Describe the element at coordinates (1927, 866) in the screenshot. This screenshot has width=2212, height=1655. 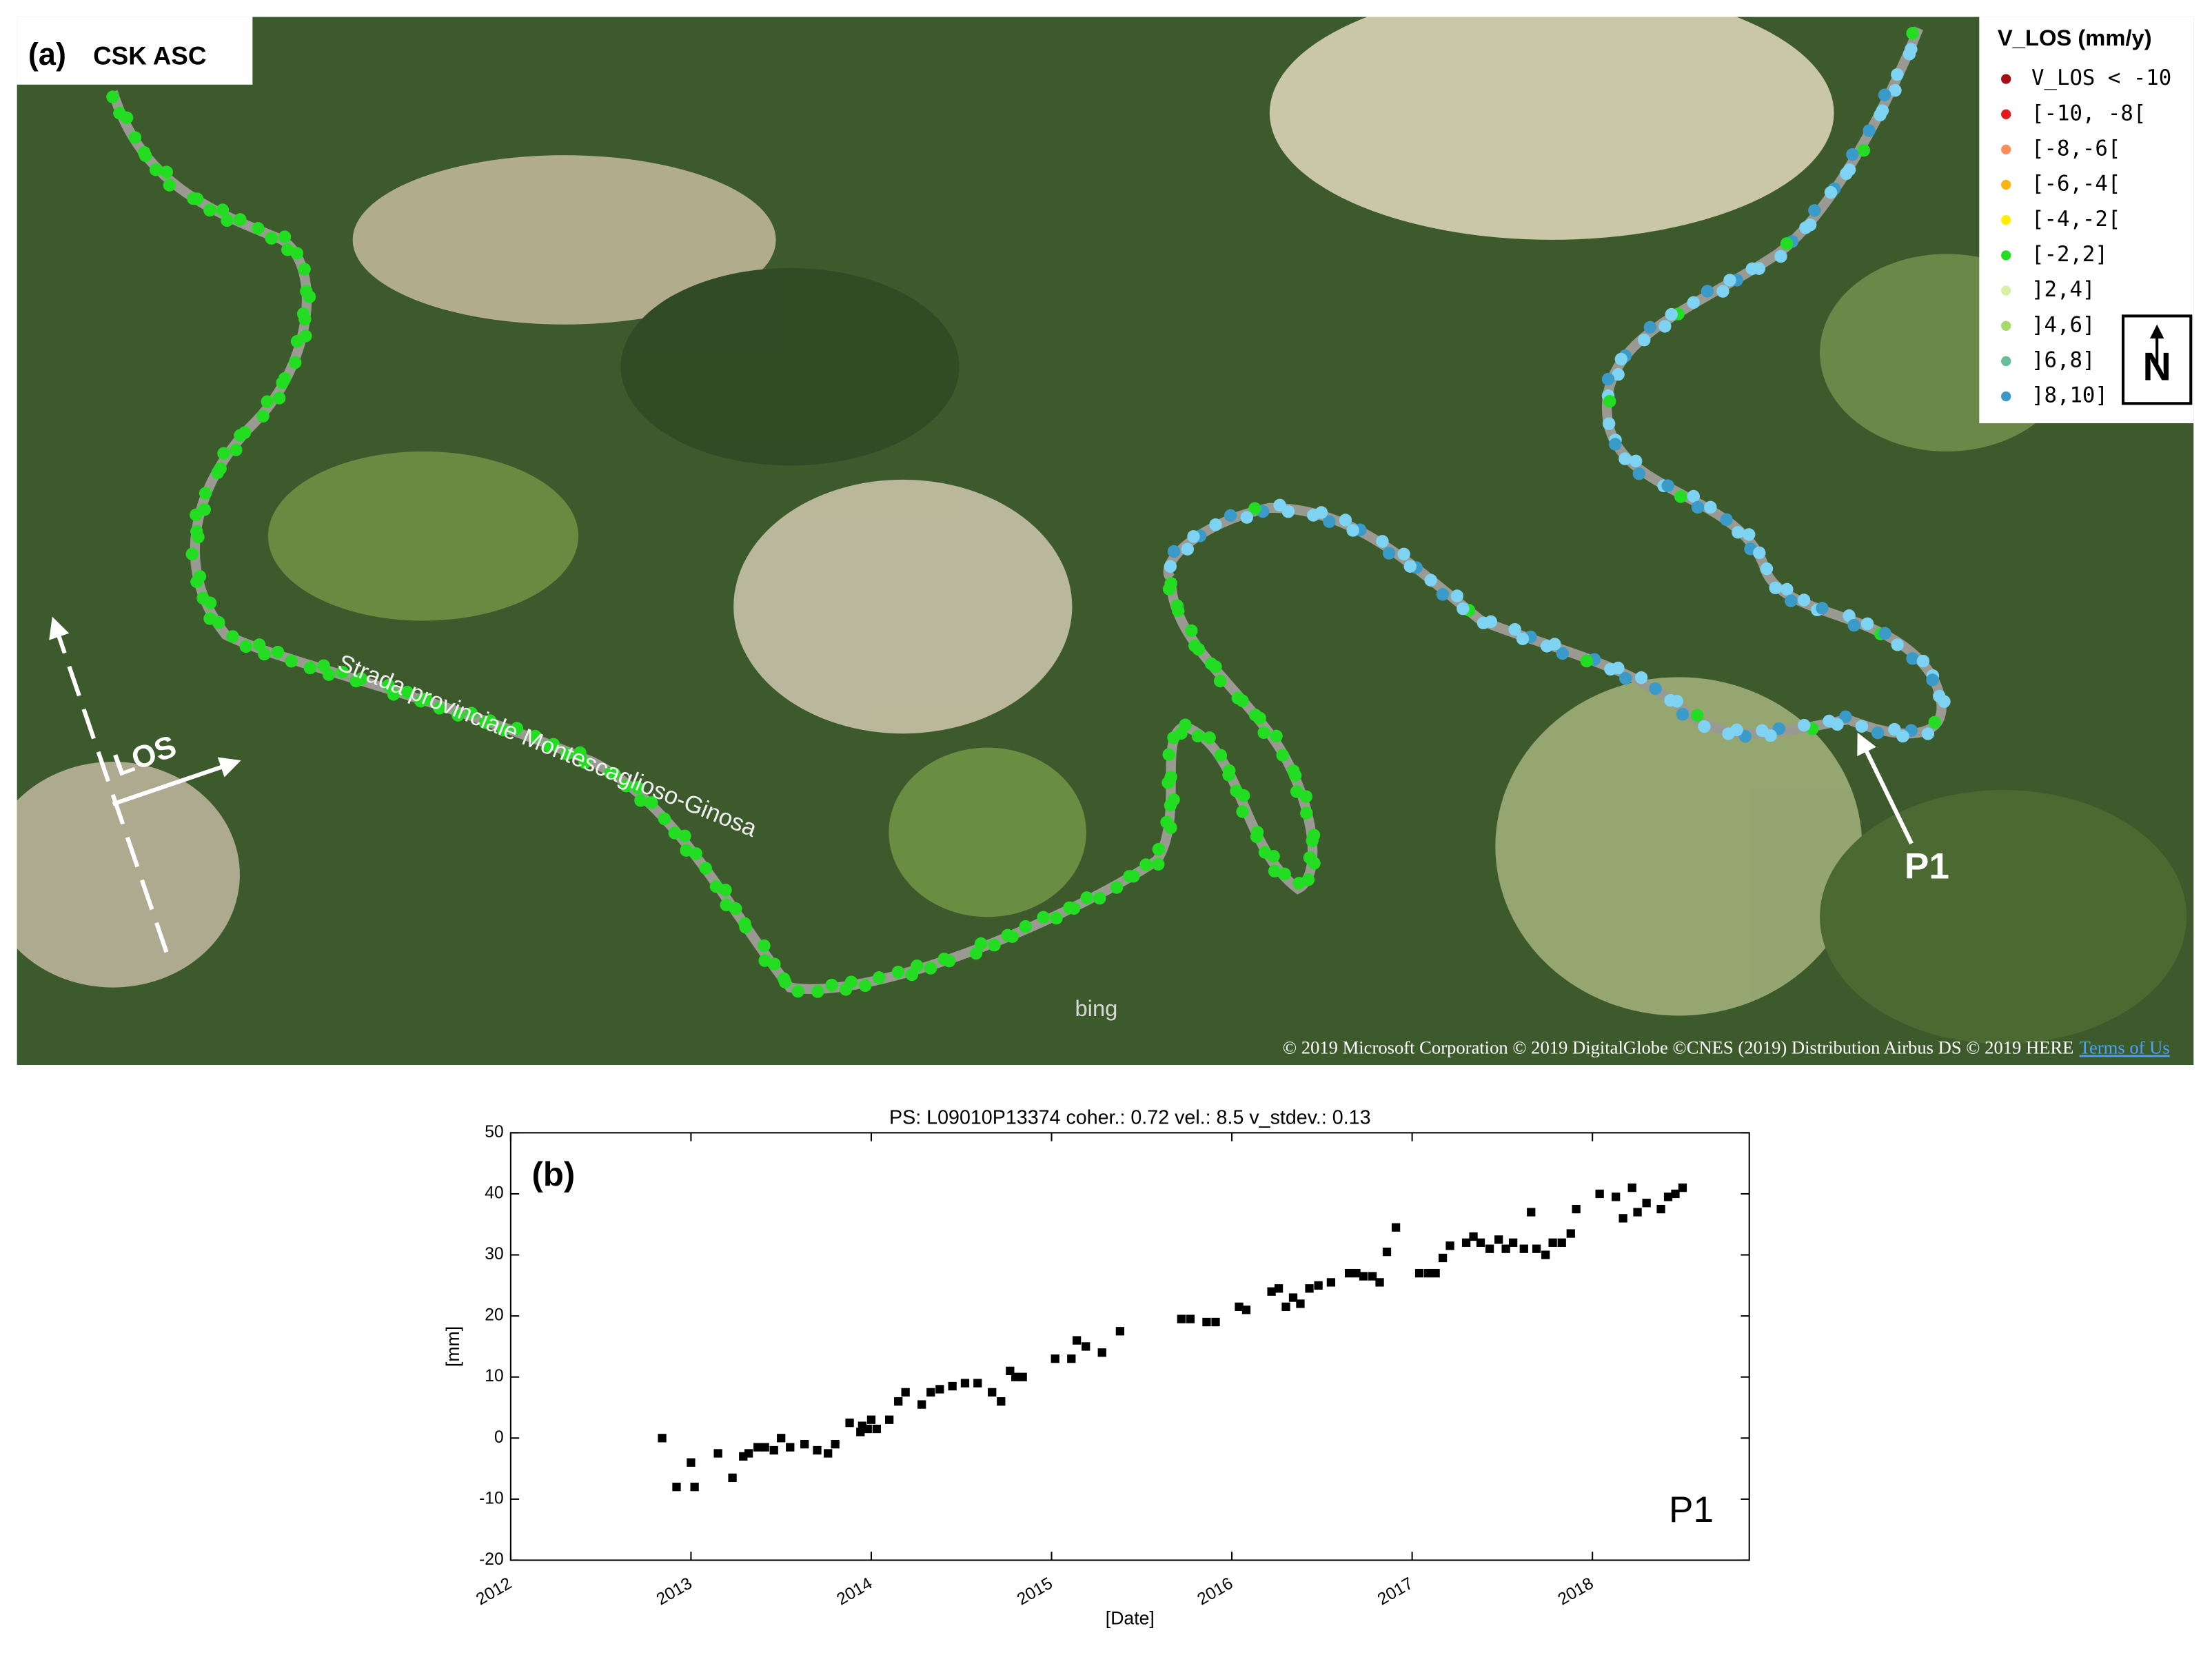
I see `p1-label: P1` at that location.